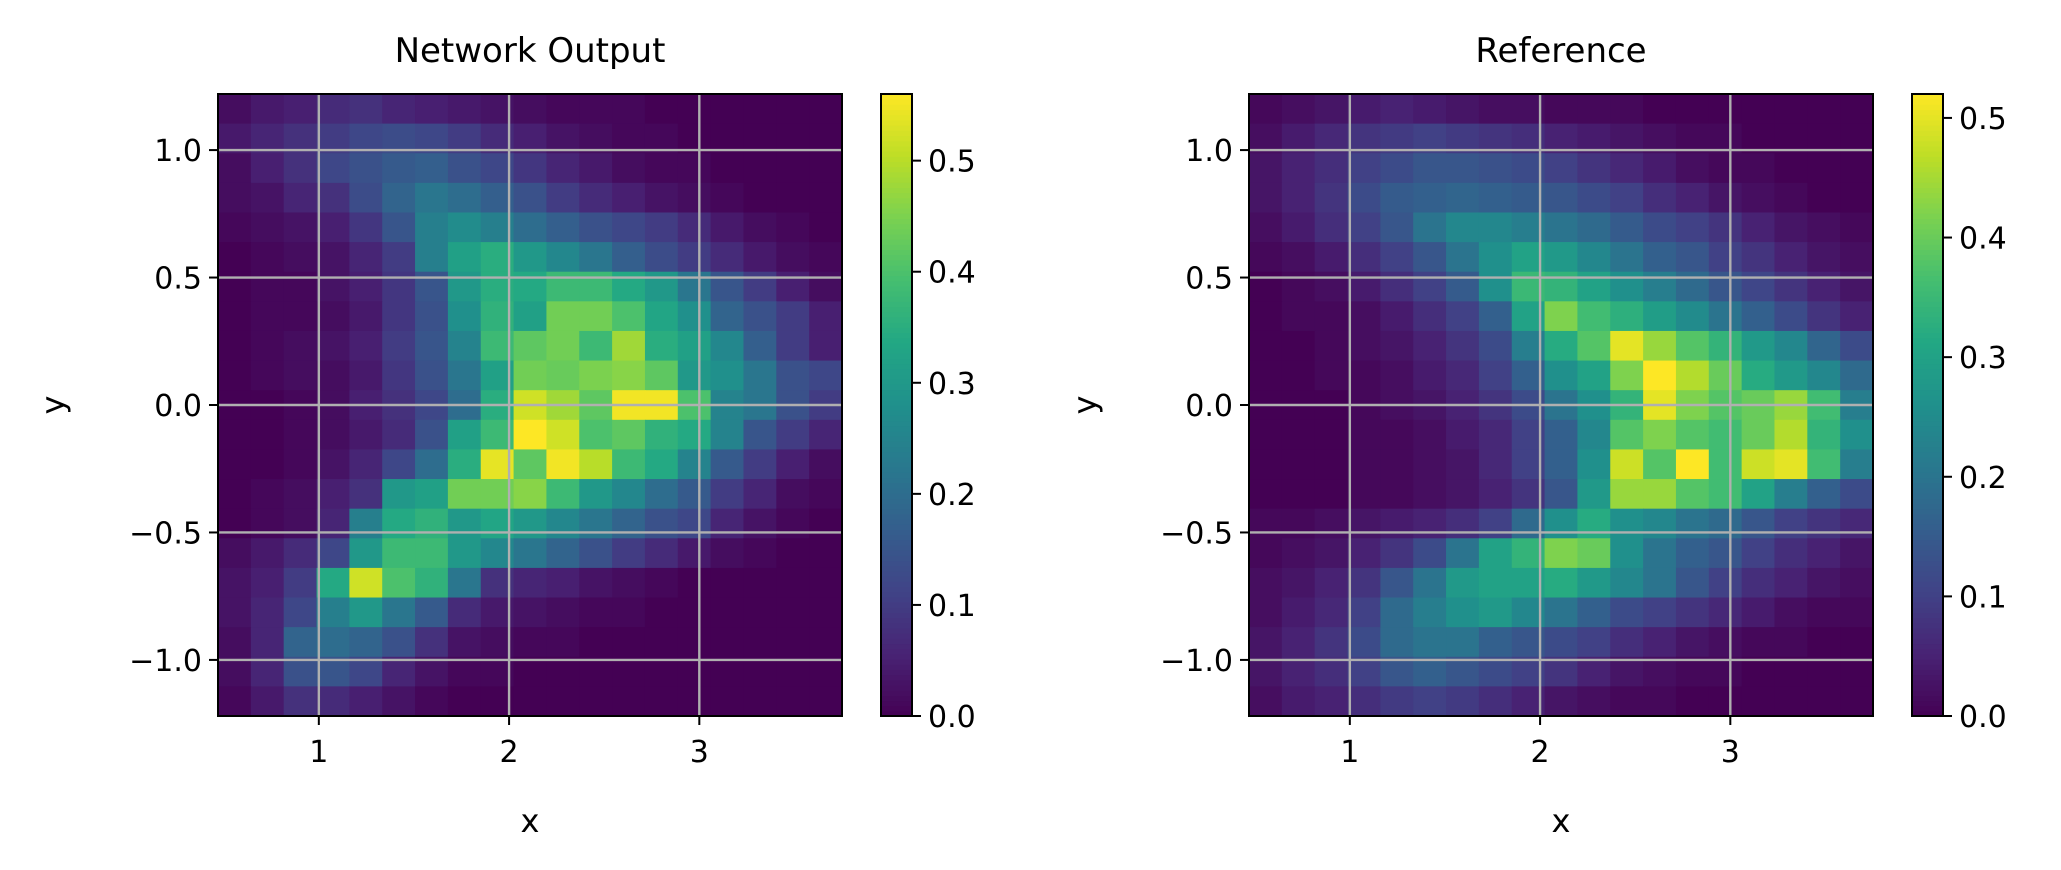  I want to click on y-tick-label: 1.0, so click(178, 151).